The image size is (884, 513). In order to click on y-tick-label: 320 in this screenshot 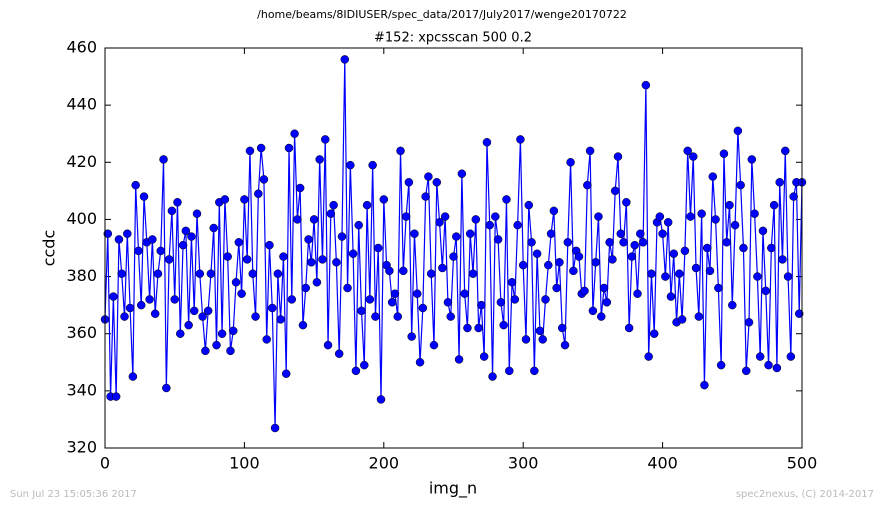, I will do `click(81, 447)`.